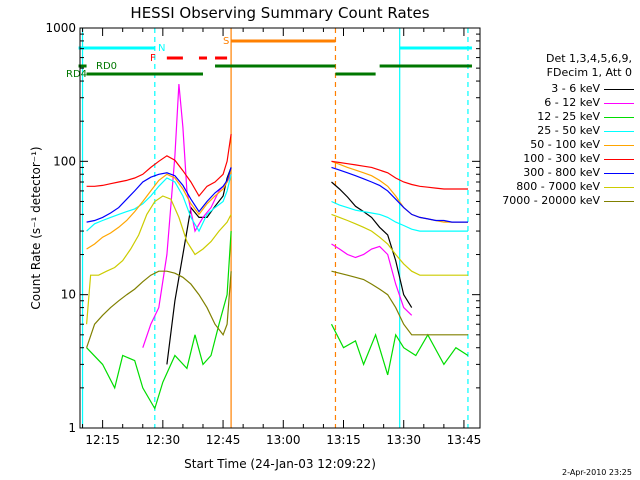 Image resolution: width=640 pixels, height=480 pixels. Describe the element at coordinates (60, 28) in the screenshot. I see `y-tick-label-3: 1000` at that location.